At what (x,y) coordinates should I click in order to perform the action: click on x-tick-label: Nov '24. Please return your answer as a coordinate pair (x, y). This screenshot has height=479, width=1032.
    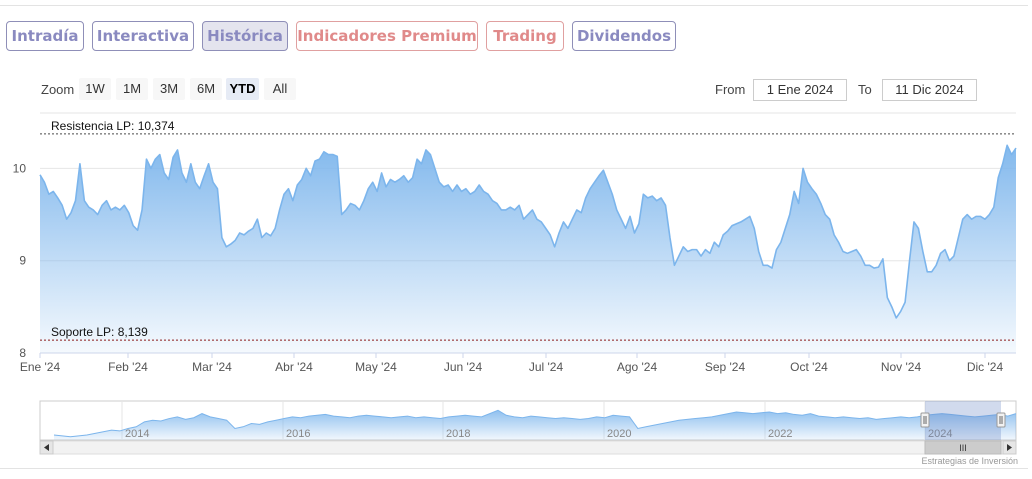
    Looking at the image, I should click on (901, 367).